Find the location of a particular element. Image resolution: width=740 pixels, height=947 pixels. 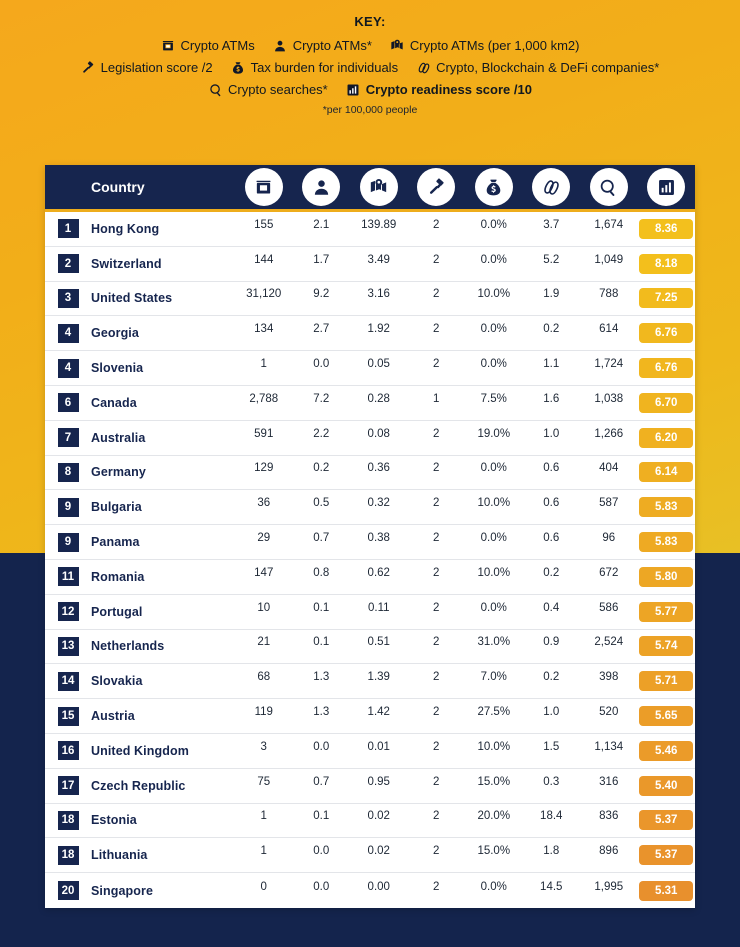

link-icon is located at coordinates (551, 187).